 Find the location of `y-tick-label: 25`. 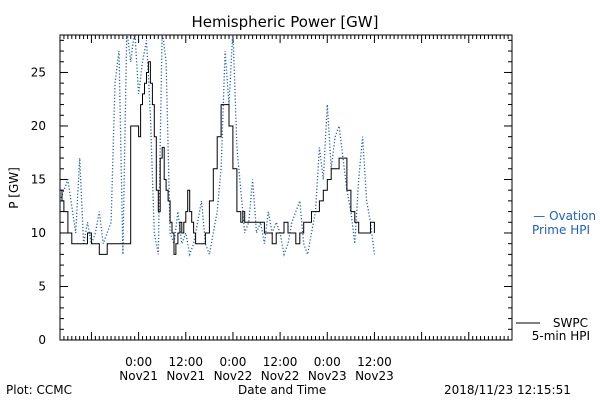

y-tick-label: 25 is located at coordinates (38, 72).